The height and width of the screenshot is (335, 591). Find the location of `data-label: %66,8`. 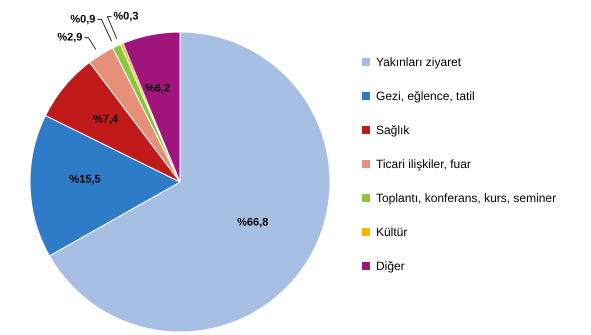

data-label: %66,8 is located at coordinates (252, 222).